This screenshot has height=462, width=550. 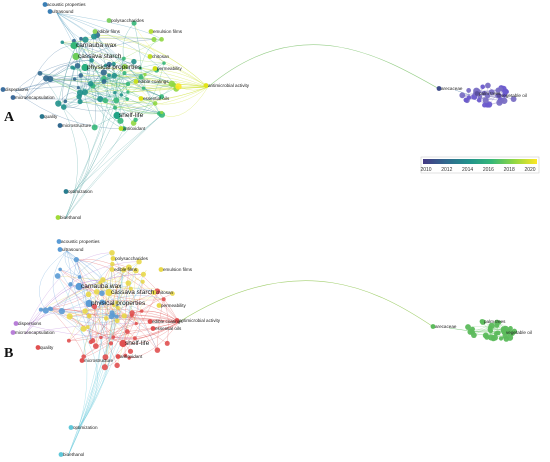 I want to click on term-label: antioxidant, so click(x=134, y=128).